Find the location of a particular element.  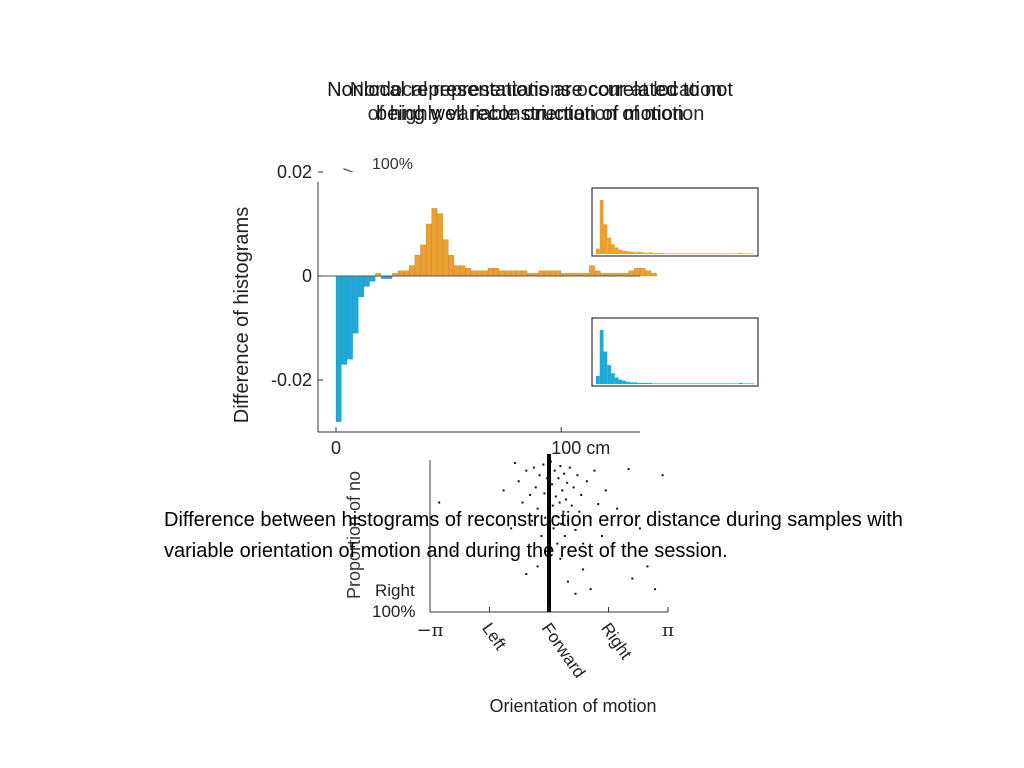

histogram-x-tick-label: 0 is located at coordinates (336, 448).